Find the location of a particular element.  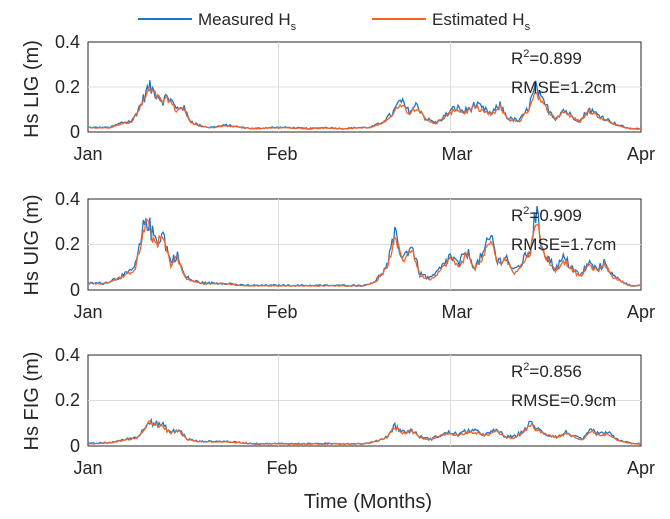

panel-fig-xtick-jan: Jan is located at coordinates (87, 468).